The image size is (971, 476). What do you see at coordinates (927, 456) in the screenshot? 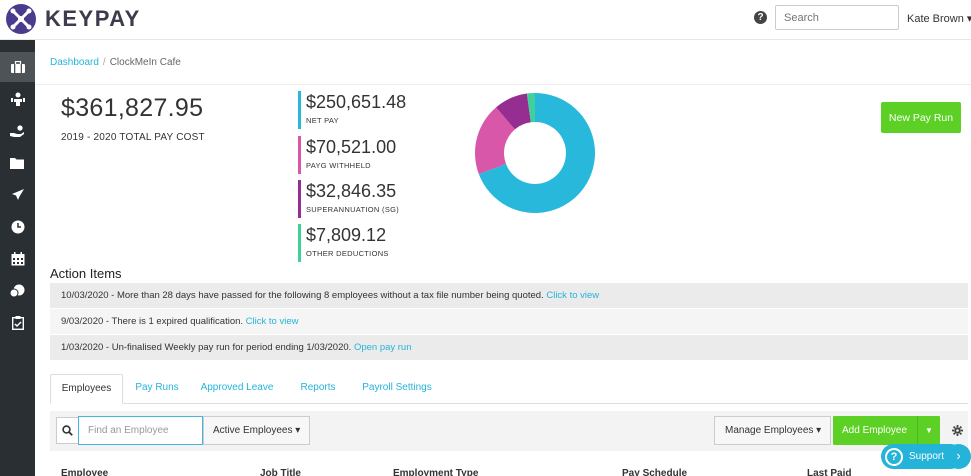
I see `support-label: Support` at bounding box center [927, 456].